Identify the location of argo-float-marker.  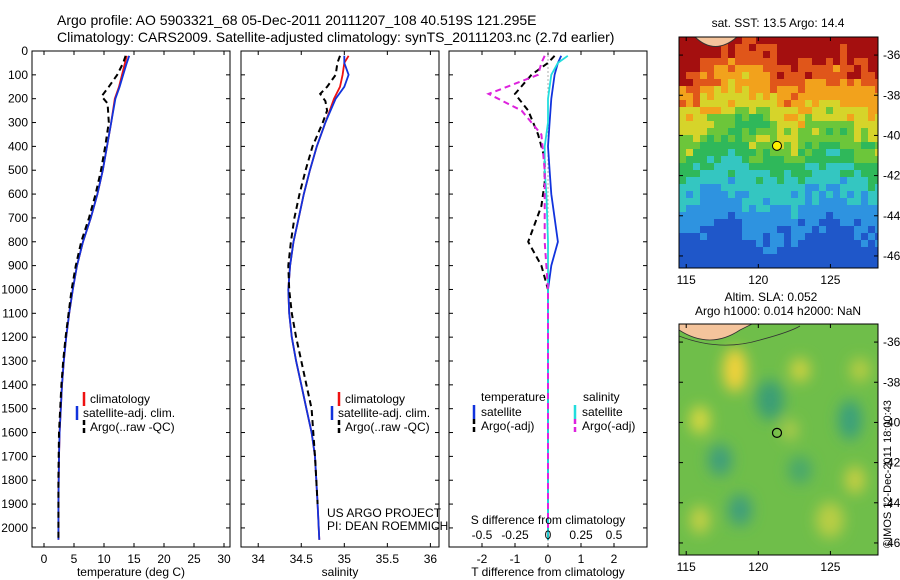
(776, 145).